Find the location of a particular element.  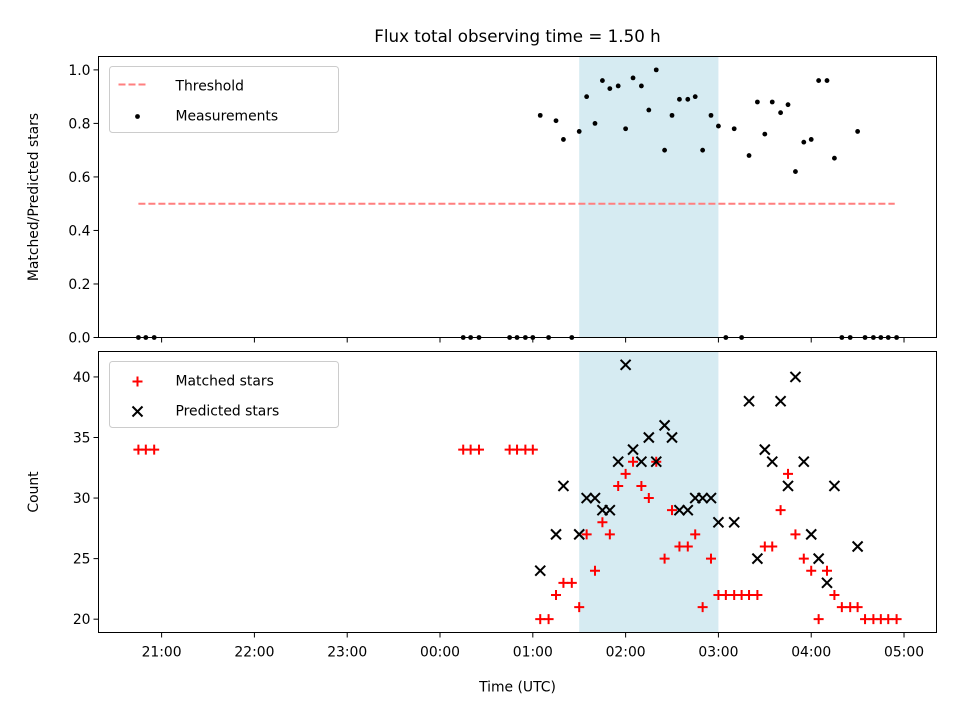

legend-label: Matched stars is located at coordinates (225, 382).